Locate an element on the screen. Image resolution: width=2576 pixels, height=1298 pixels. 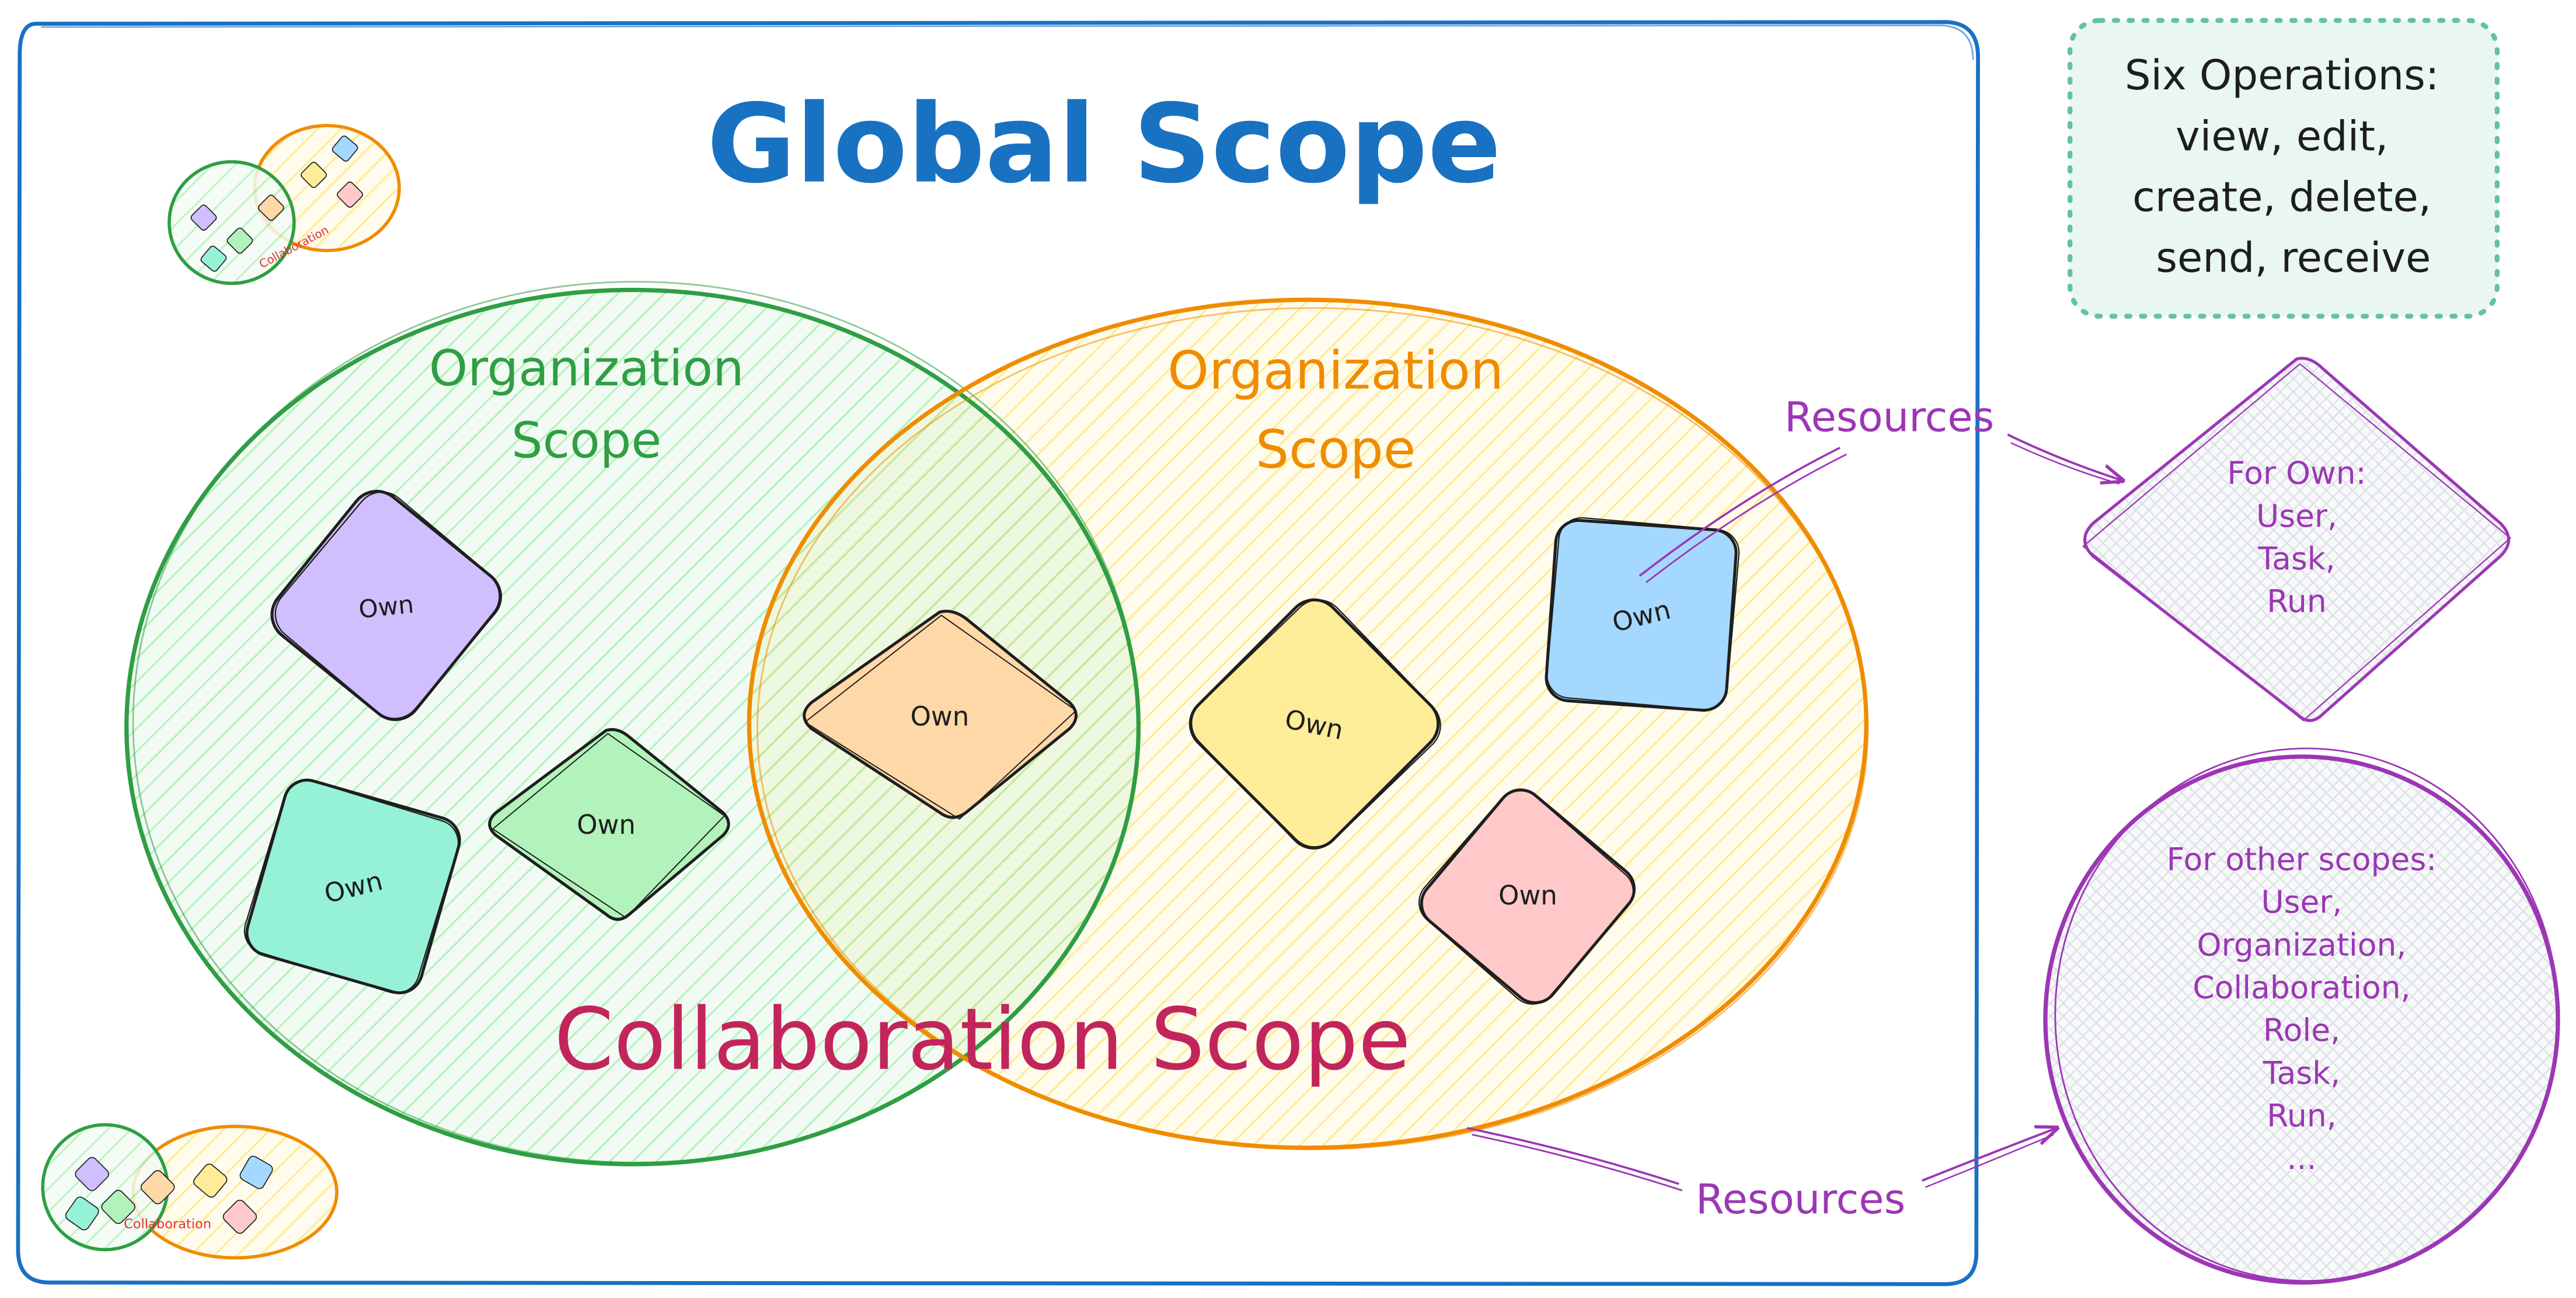
global-scope-title: Global Scope is located at coordinates (1104, 144).